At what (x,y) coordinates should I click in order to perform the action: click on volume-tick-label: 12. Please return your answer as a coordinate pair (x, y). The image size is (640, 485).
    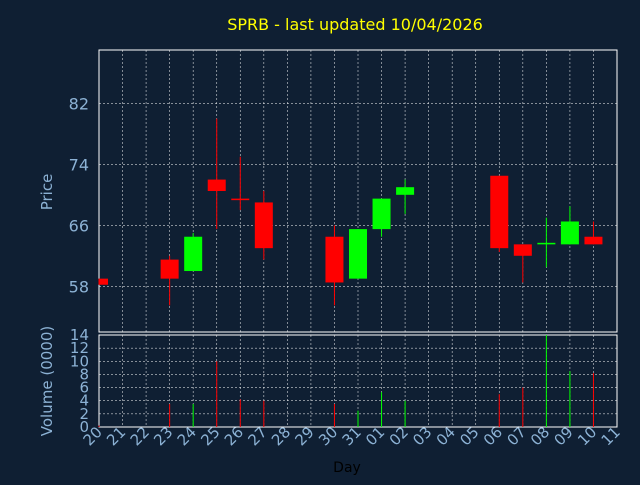
    Looking at the image, I should click on (79, 348).